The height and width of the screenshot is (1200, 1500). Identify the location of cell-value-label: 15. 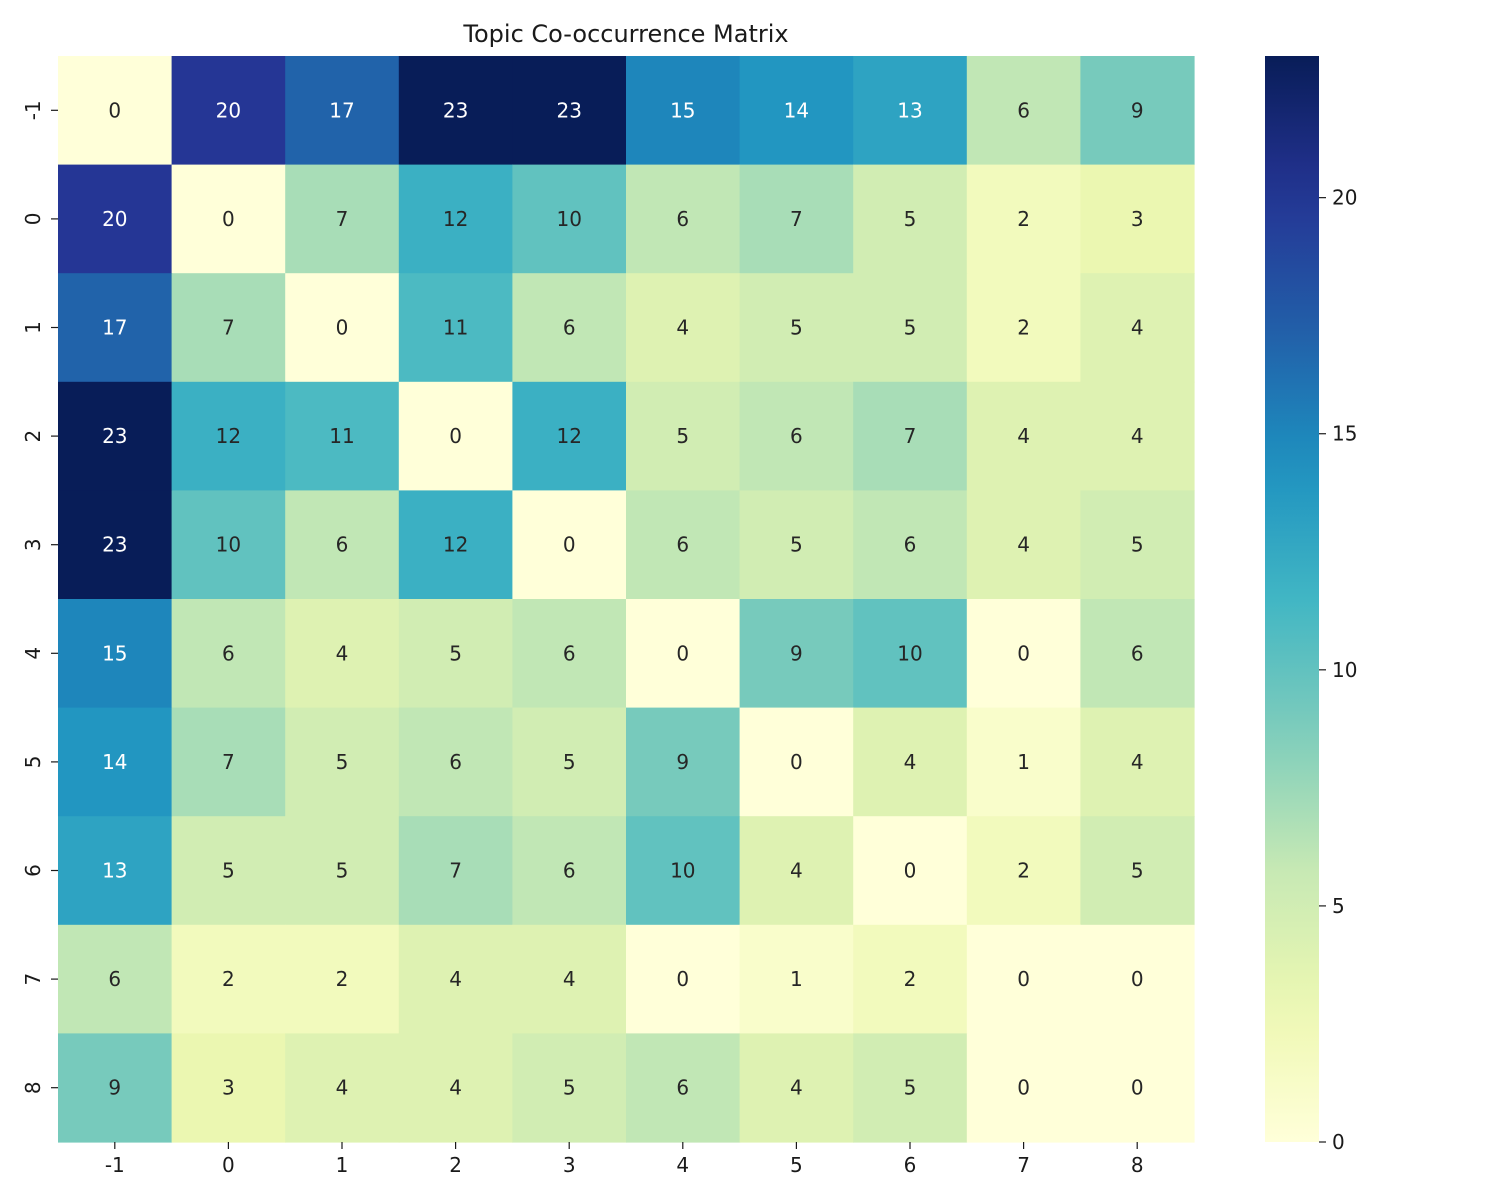
(682, 110).